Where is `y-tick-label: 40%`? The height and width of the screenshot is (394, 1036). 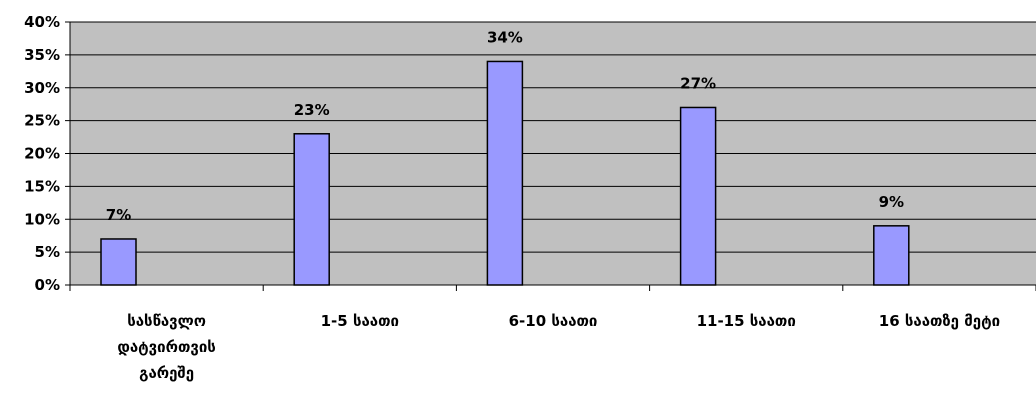 y-tick-label: 40% is located at coordinates (42, 22).